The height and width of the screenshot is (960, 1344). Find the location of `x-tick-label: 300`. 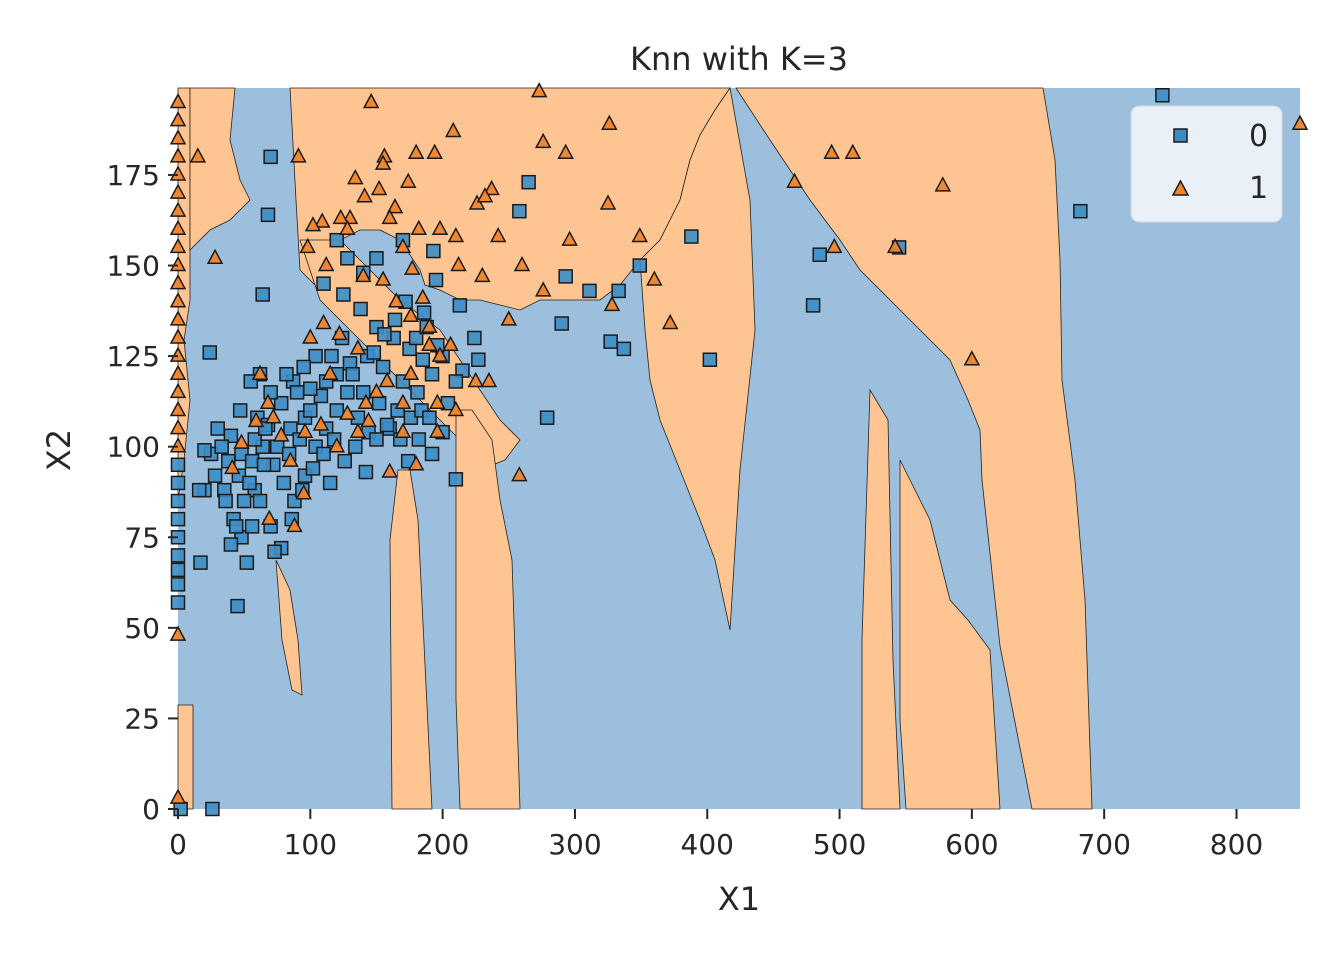

x-tick-label: 300 is located at coordinates (574, 844).